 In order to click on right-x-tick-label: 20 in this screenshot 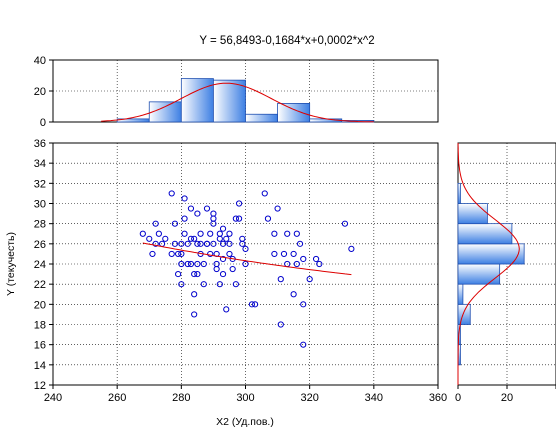, I will do `click(507, 398)`.